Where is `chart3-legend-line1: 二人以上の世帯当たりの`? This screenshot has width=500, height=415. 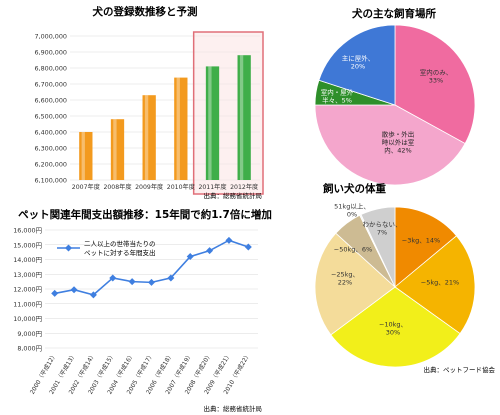 chart3-legend-line1: 二人以上の世帯当たりの is located at coordinates (120, 243).